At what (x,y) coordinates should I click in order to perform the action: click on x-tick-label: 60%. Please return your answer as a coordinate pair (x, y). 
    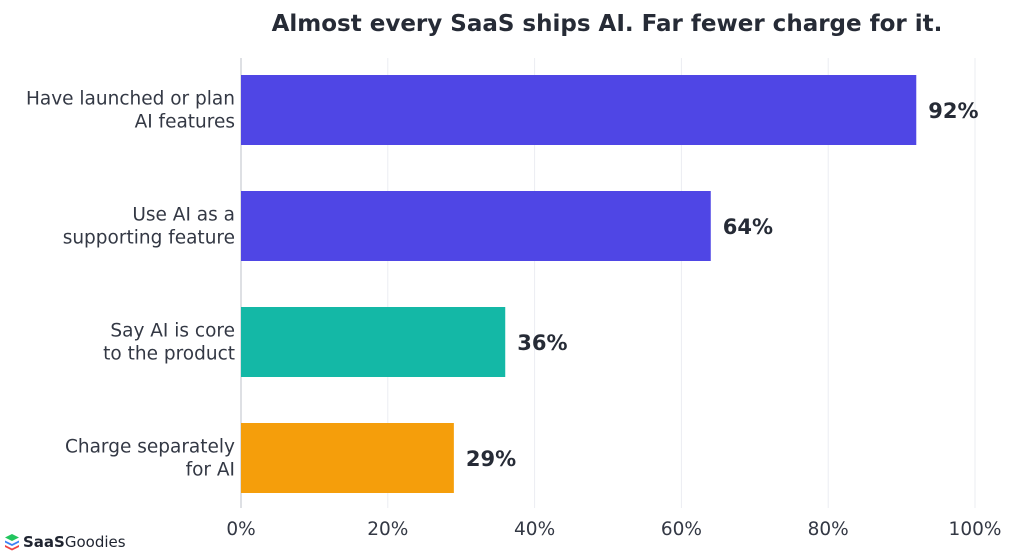
    Looking at the image, I should click on (681, 529).